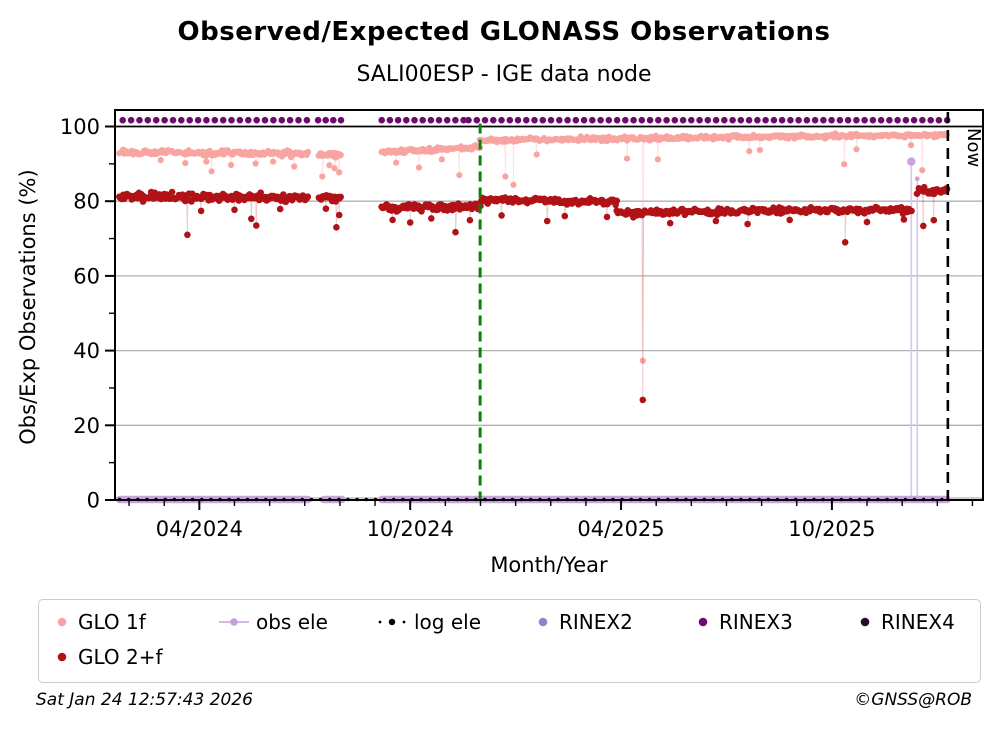 The image size is (1008, 734). Describe the element at coordinates (913, 700) in the screenshot. I see `copyright: ©GNSS@ROB` at that location.